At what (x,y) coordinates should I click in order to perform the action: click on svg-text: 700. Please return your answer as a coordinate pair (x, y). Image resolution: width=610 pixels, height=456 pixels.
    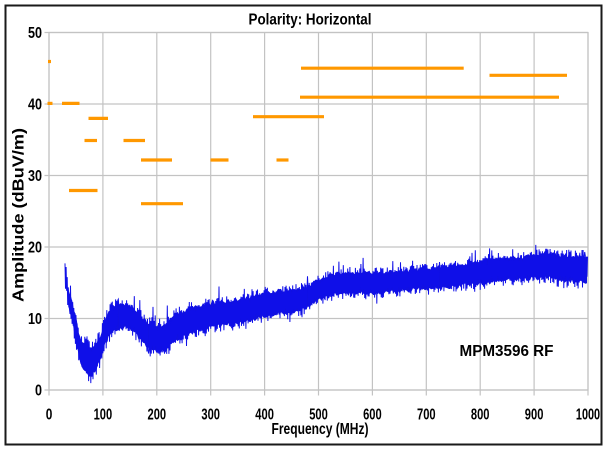
    Looking at the image, I should click on (426, 415).